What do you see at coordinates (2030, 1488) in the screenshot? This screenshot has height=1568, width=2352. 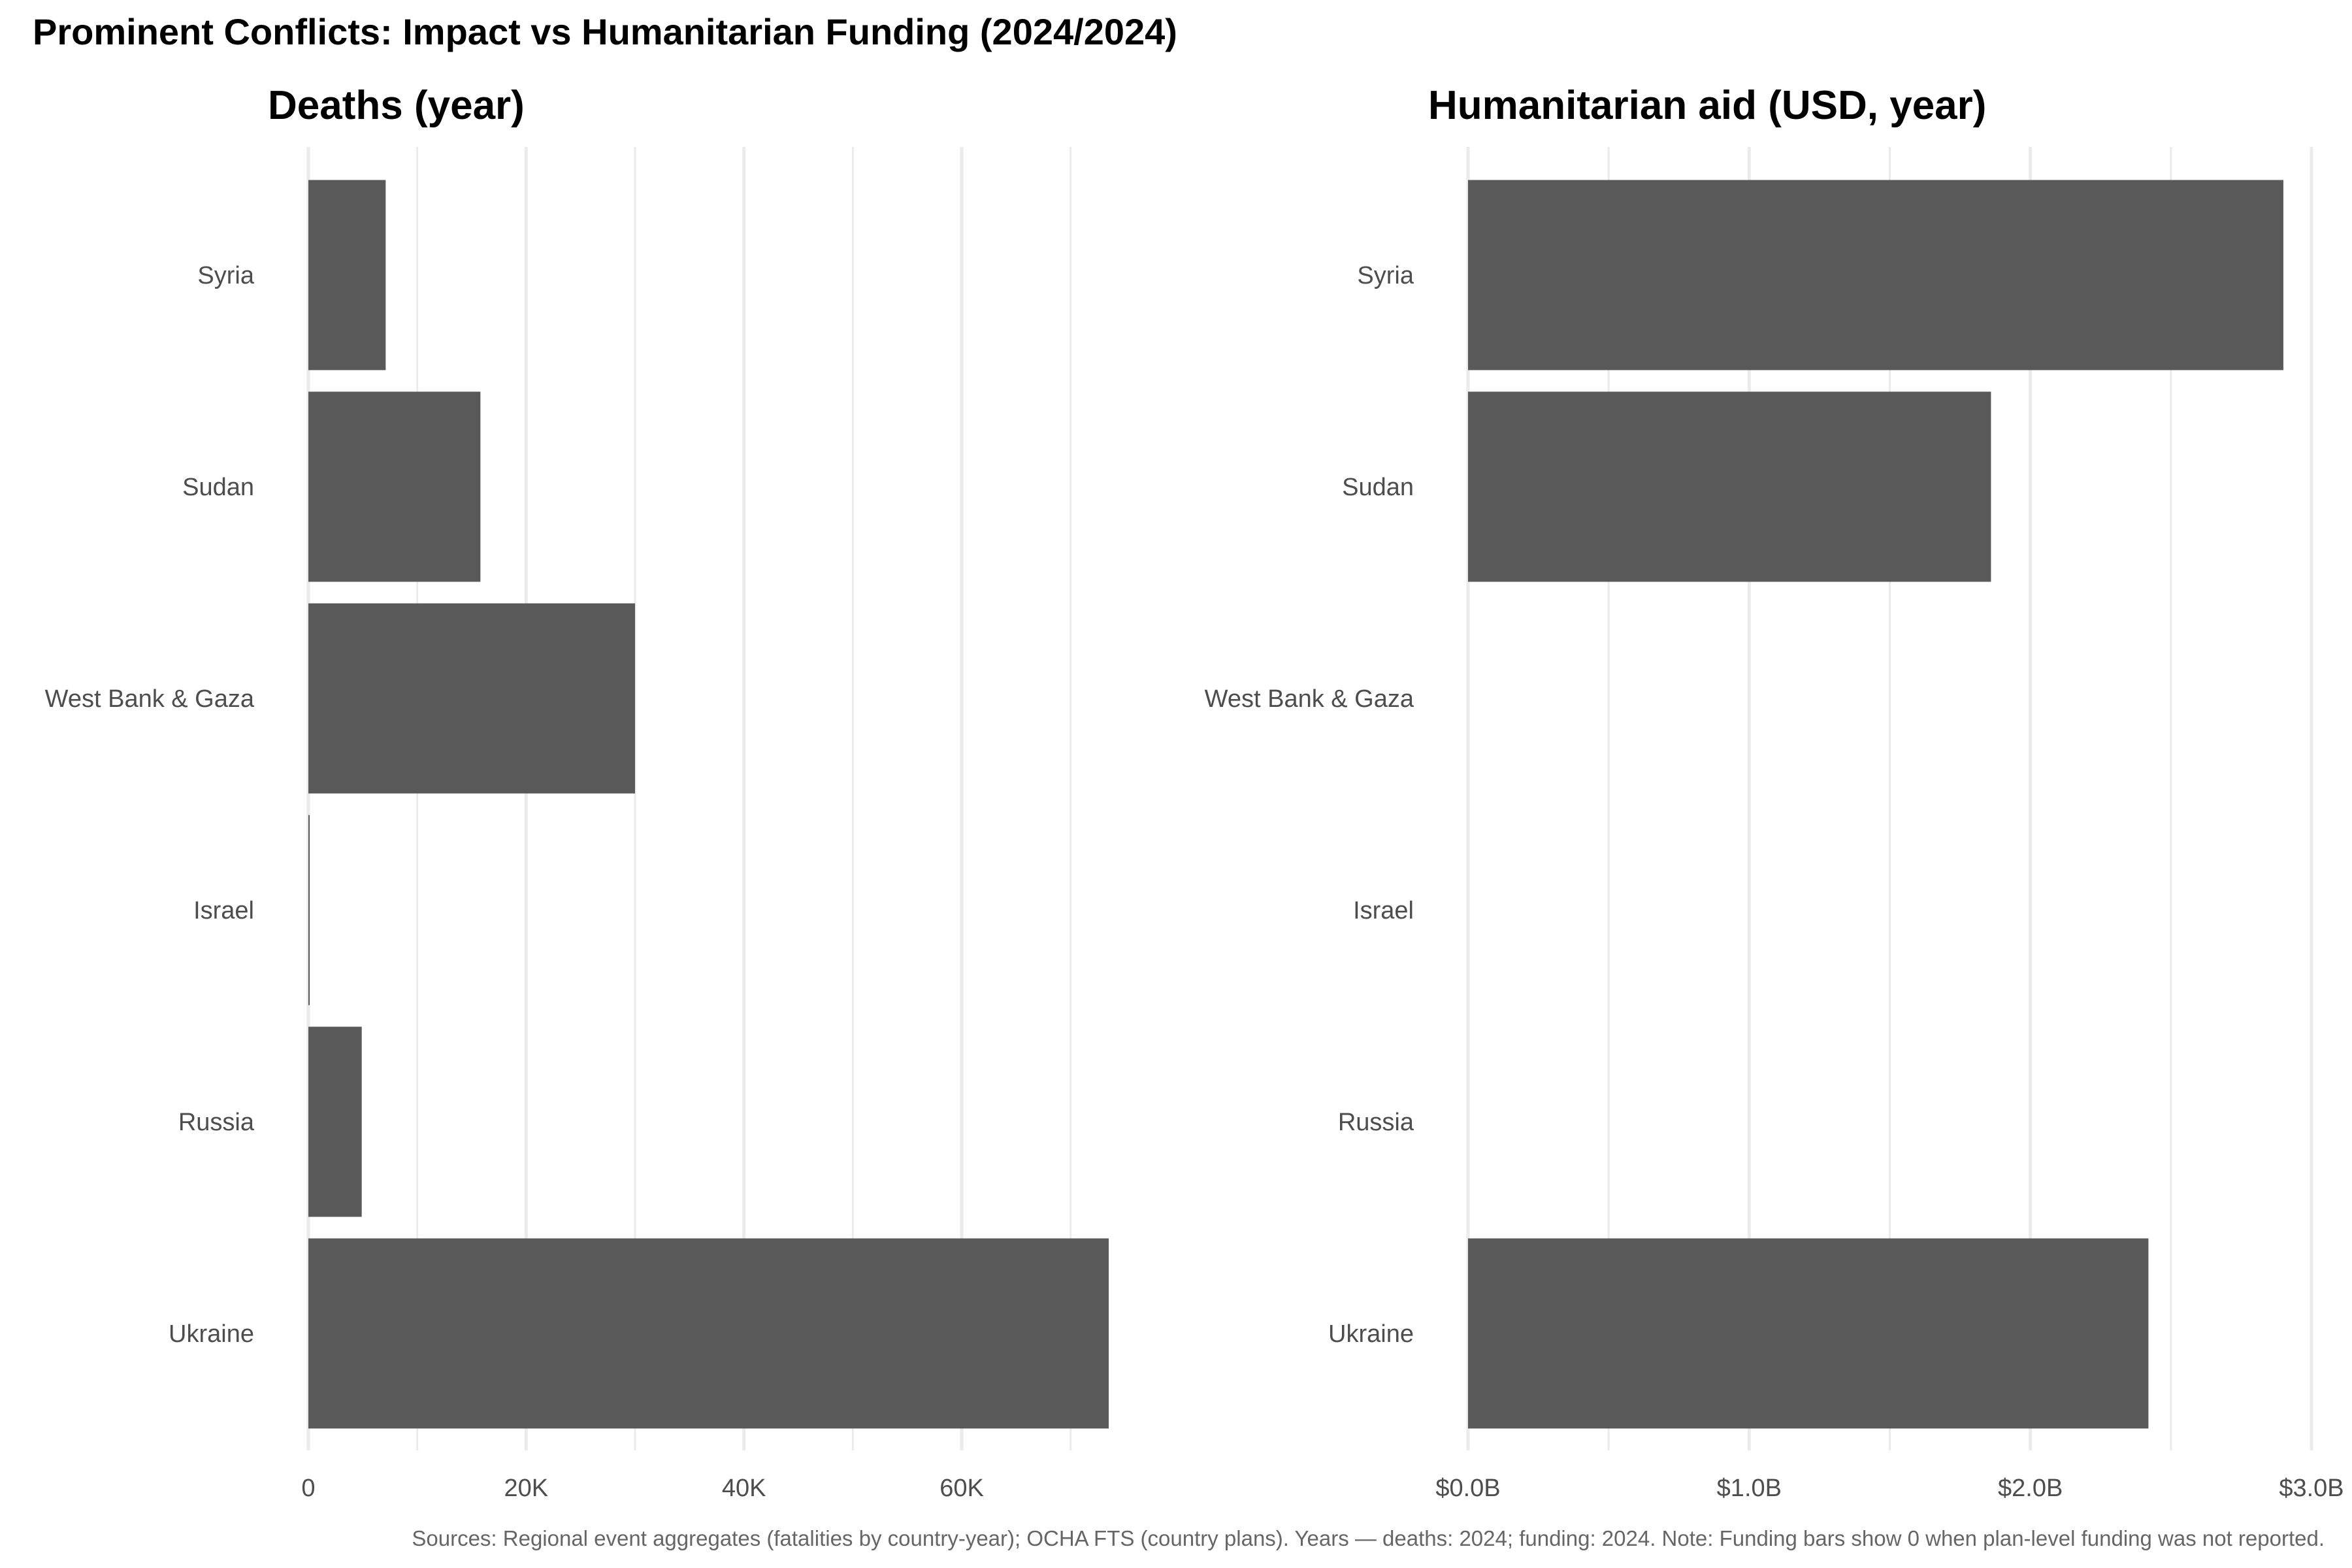 I see `x-tick-label: $2.0B` at bounding box center [2030, 1488].